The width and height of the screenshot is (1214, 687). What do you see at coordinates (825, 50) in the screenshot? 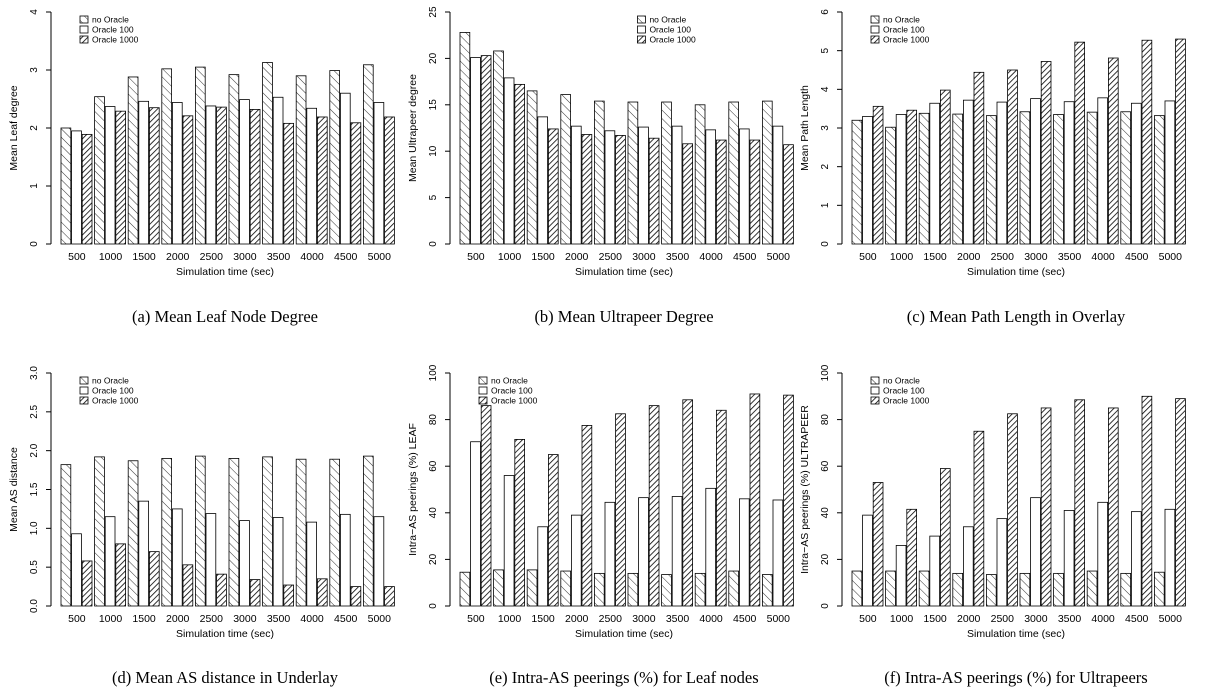
I see `y-tick-label: 5` at bounding box center [825, 50].